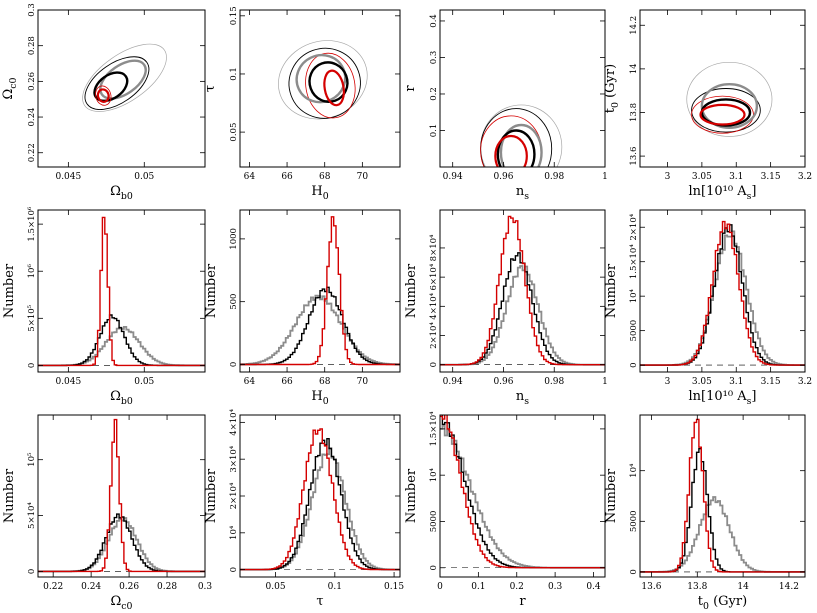 Image resolution: width=817 pixels, height=613 pixels. What do you see at coordinates (129, 587) in the screenshot?
I see `x-tick-label: 0.26` at bounding box center [129, 587].